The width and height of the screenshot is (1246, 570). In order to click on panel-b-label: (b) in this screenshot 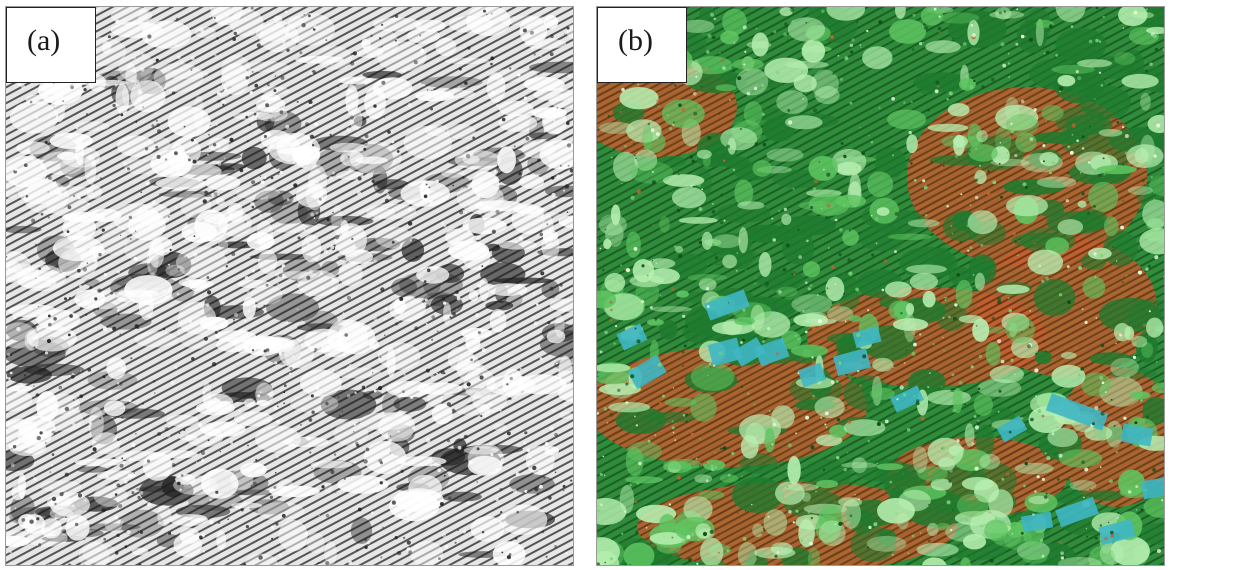, I will do `click(642, 45)`.